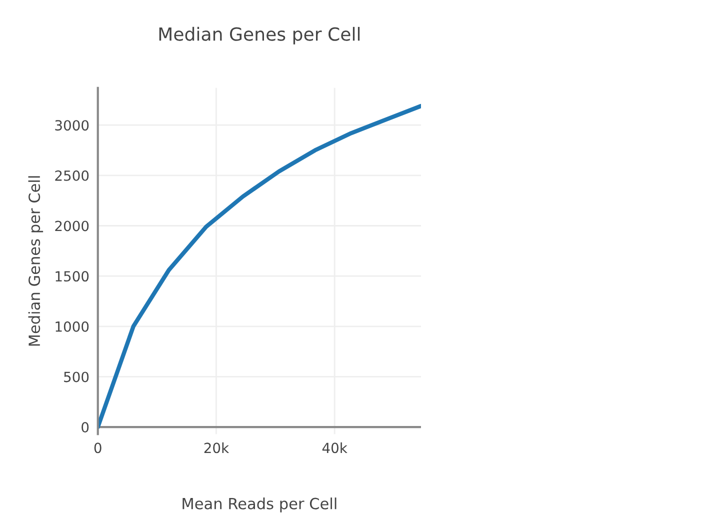 This screenshot has width=704, height=523. I want to click on chart-title: Median Genes per Cell, so click(259, 35).